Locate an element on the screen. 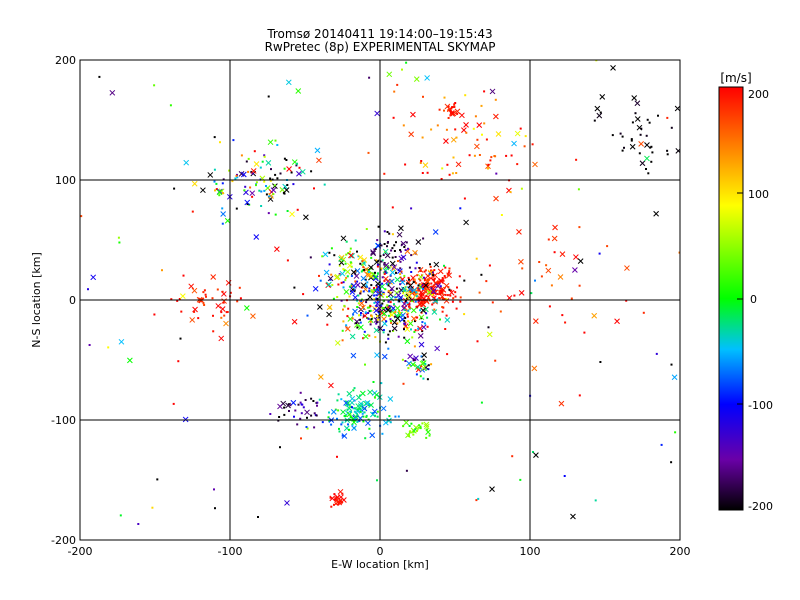 This screenshot has height=600, width=800. chart-subtitle: RwPretec (8p) EXPERIMENTAL SKYMAP is located at coordinates (380, 47).